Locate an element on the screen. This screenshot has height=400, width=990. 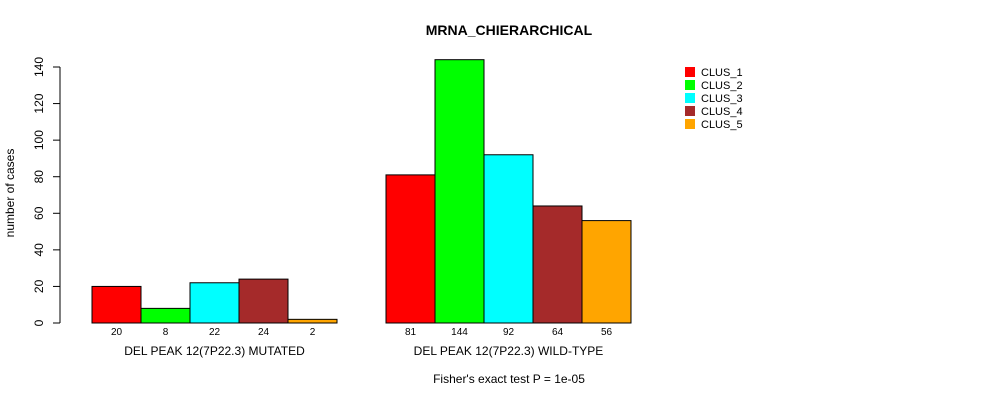
bar-value-label: 92 is located at coordinates (509, 332).